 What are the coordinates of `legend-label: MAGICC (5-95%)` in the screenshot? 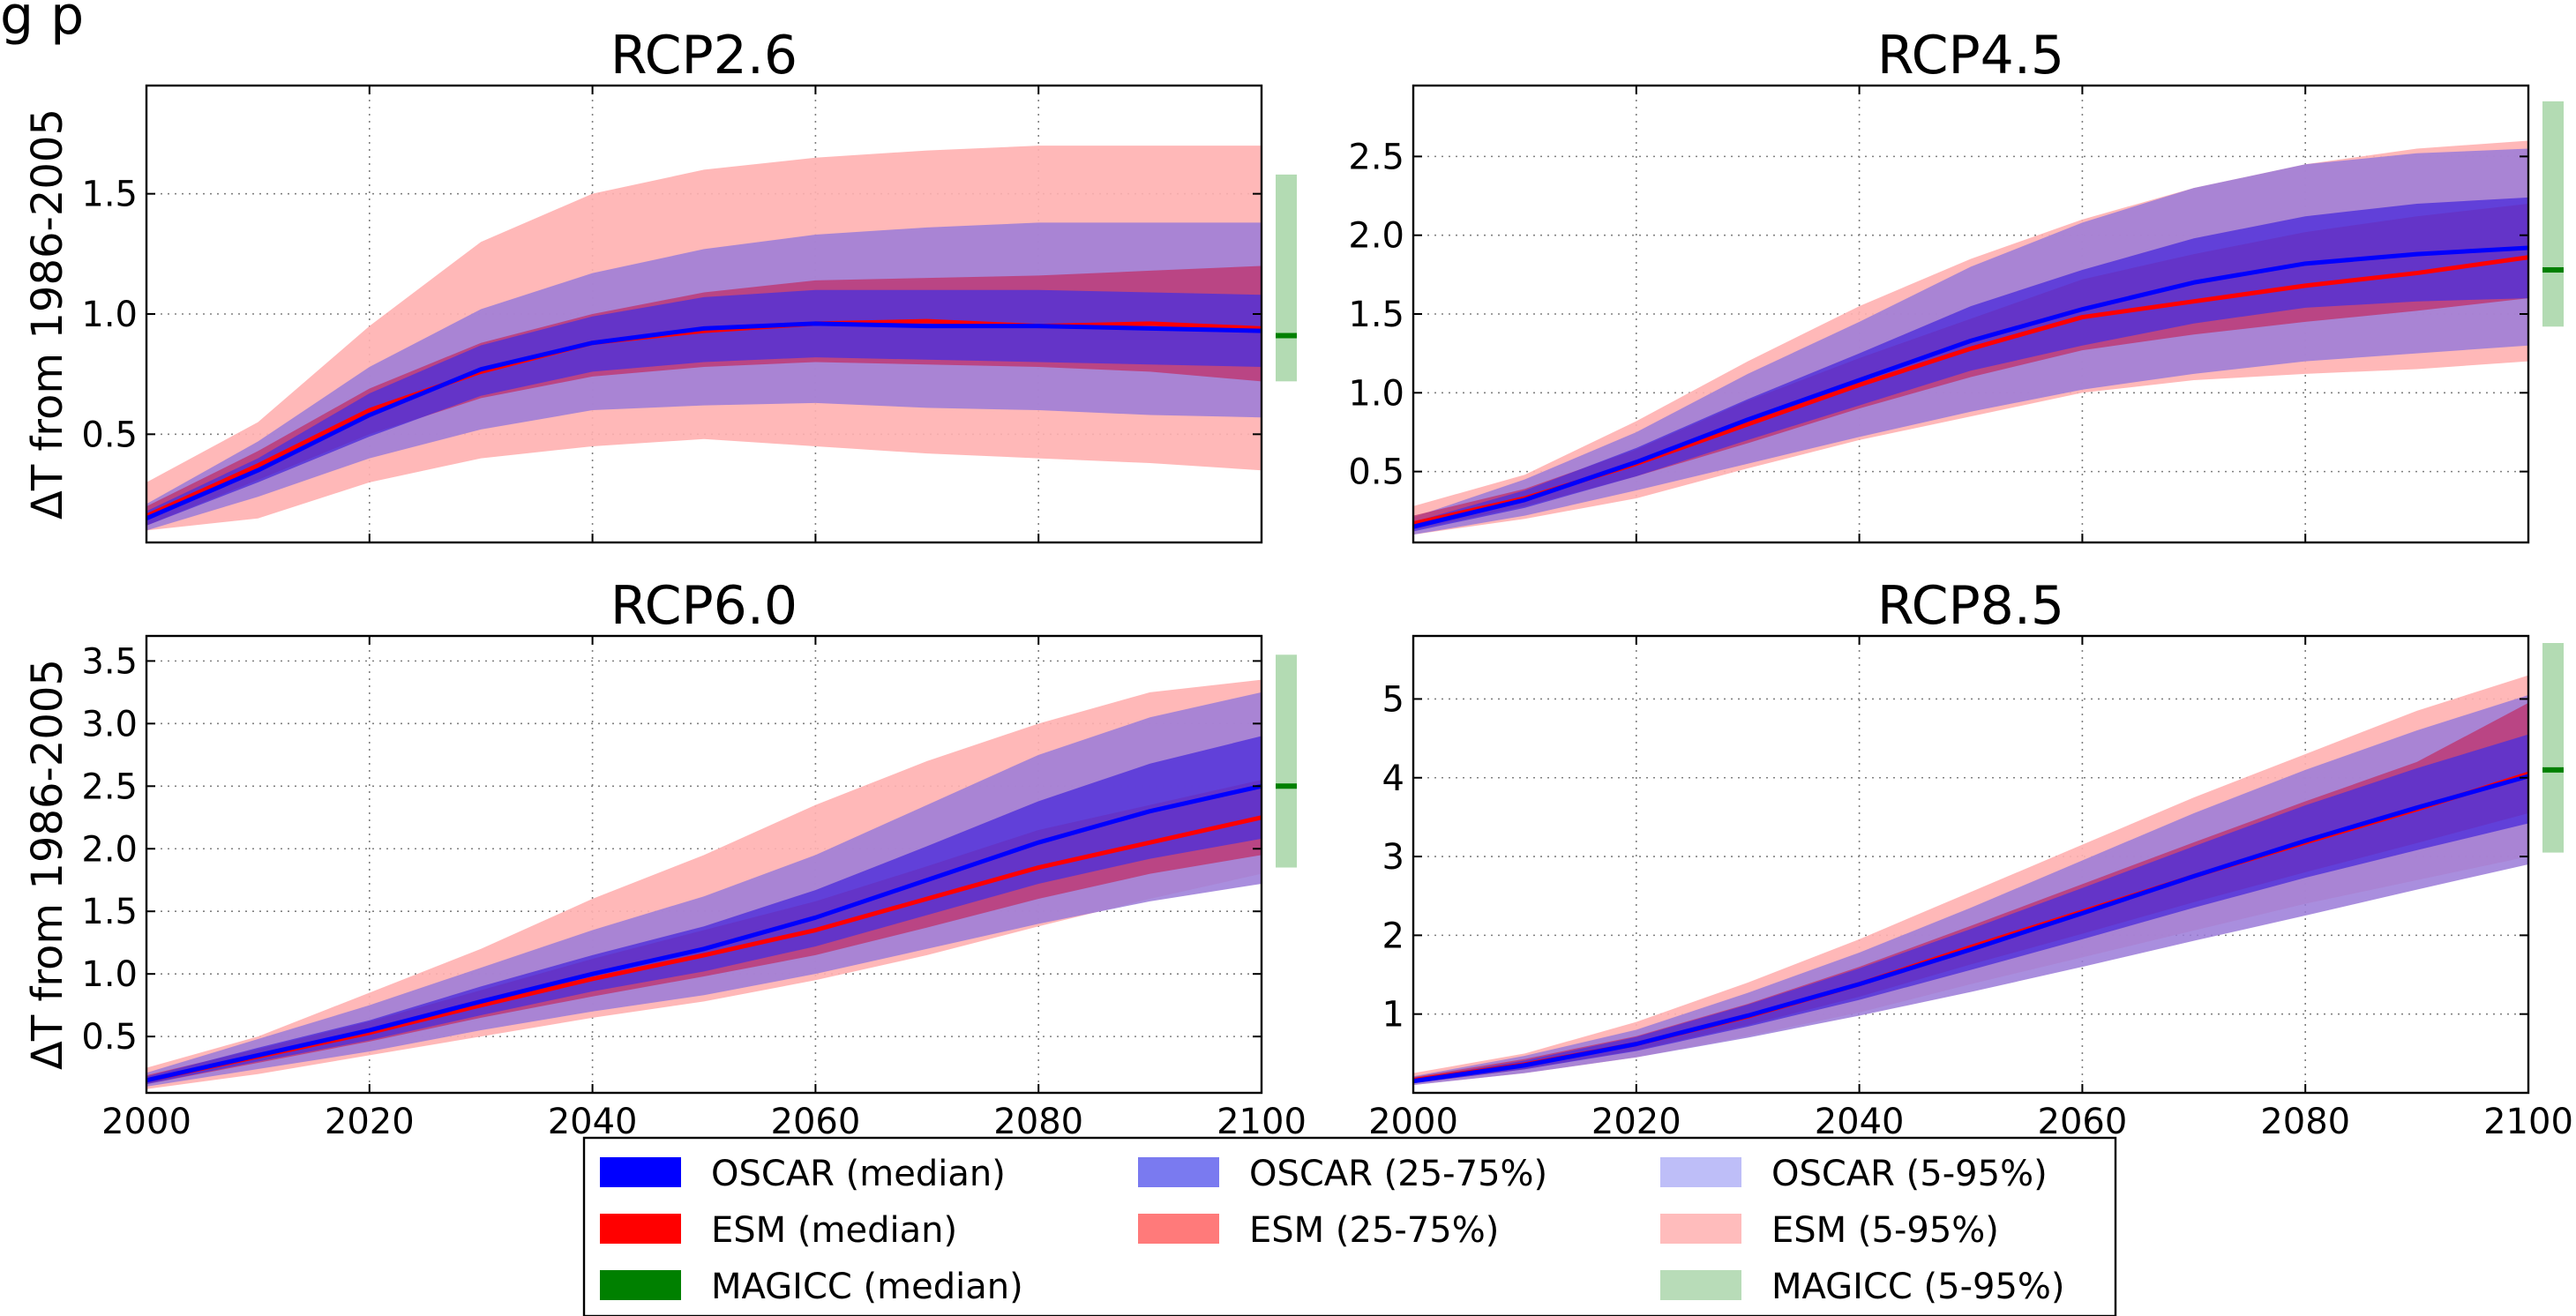 It's located at (1918, 1287).